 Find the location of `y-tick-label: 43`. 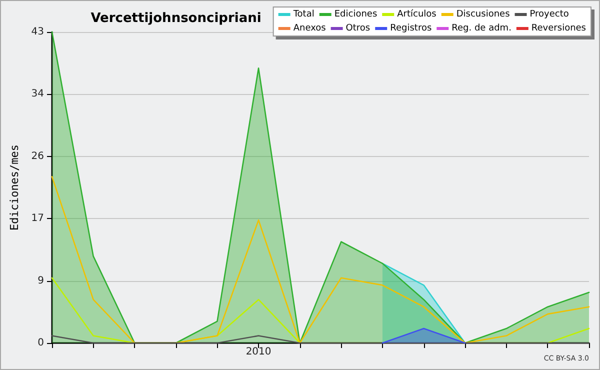

y-tick-label: 43 is located at coordinates (37, 32).